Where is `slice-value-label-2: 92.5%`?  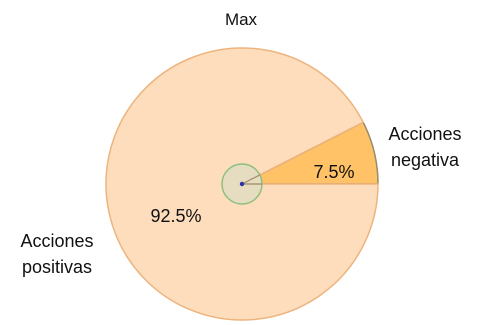 slice-value-label-2: 92.5% is located at coordinates (175, 216).